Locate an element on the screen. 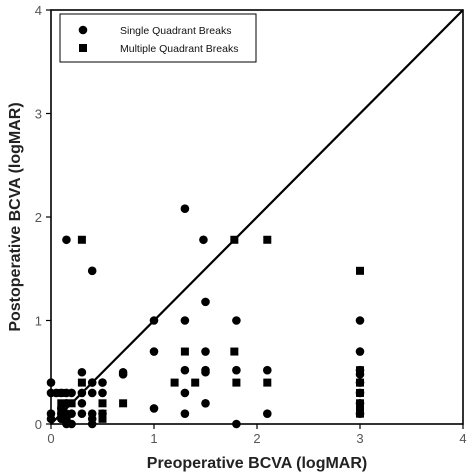 The image size is (474, 475). x-tick-label: 0 is located at coordinates (50, 438).